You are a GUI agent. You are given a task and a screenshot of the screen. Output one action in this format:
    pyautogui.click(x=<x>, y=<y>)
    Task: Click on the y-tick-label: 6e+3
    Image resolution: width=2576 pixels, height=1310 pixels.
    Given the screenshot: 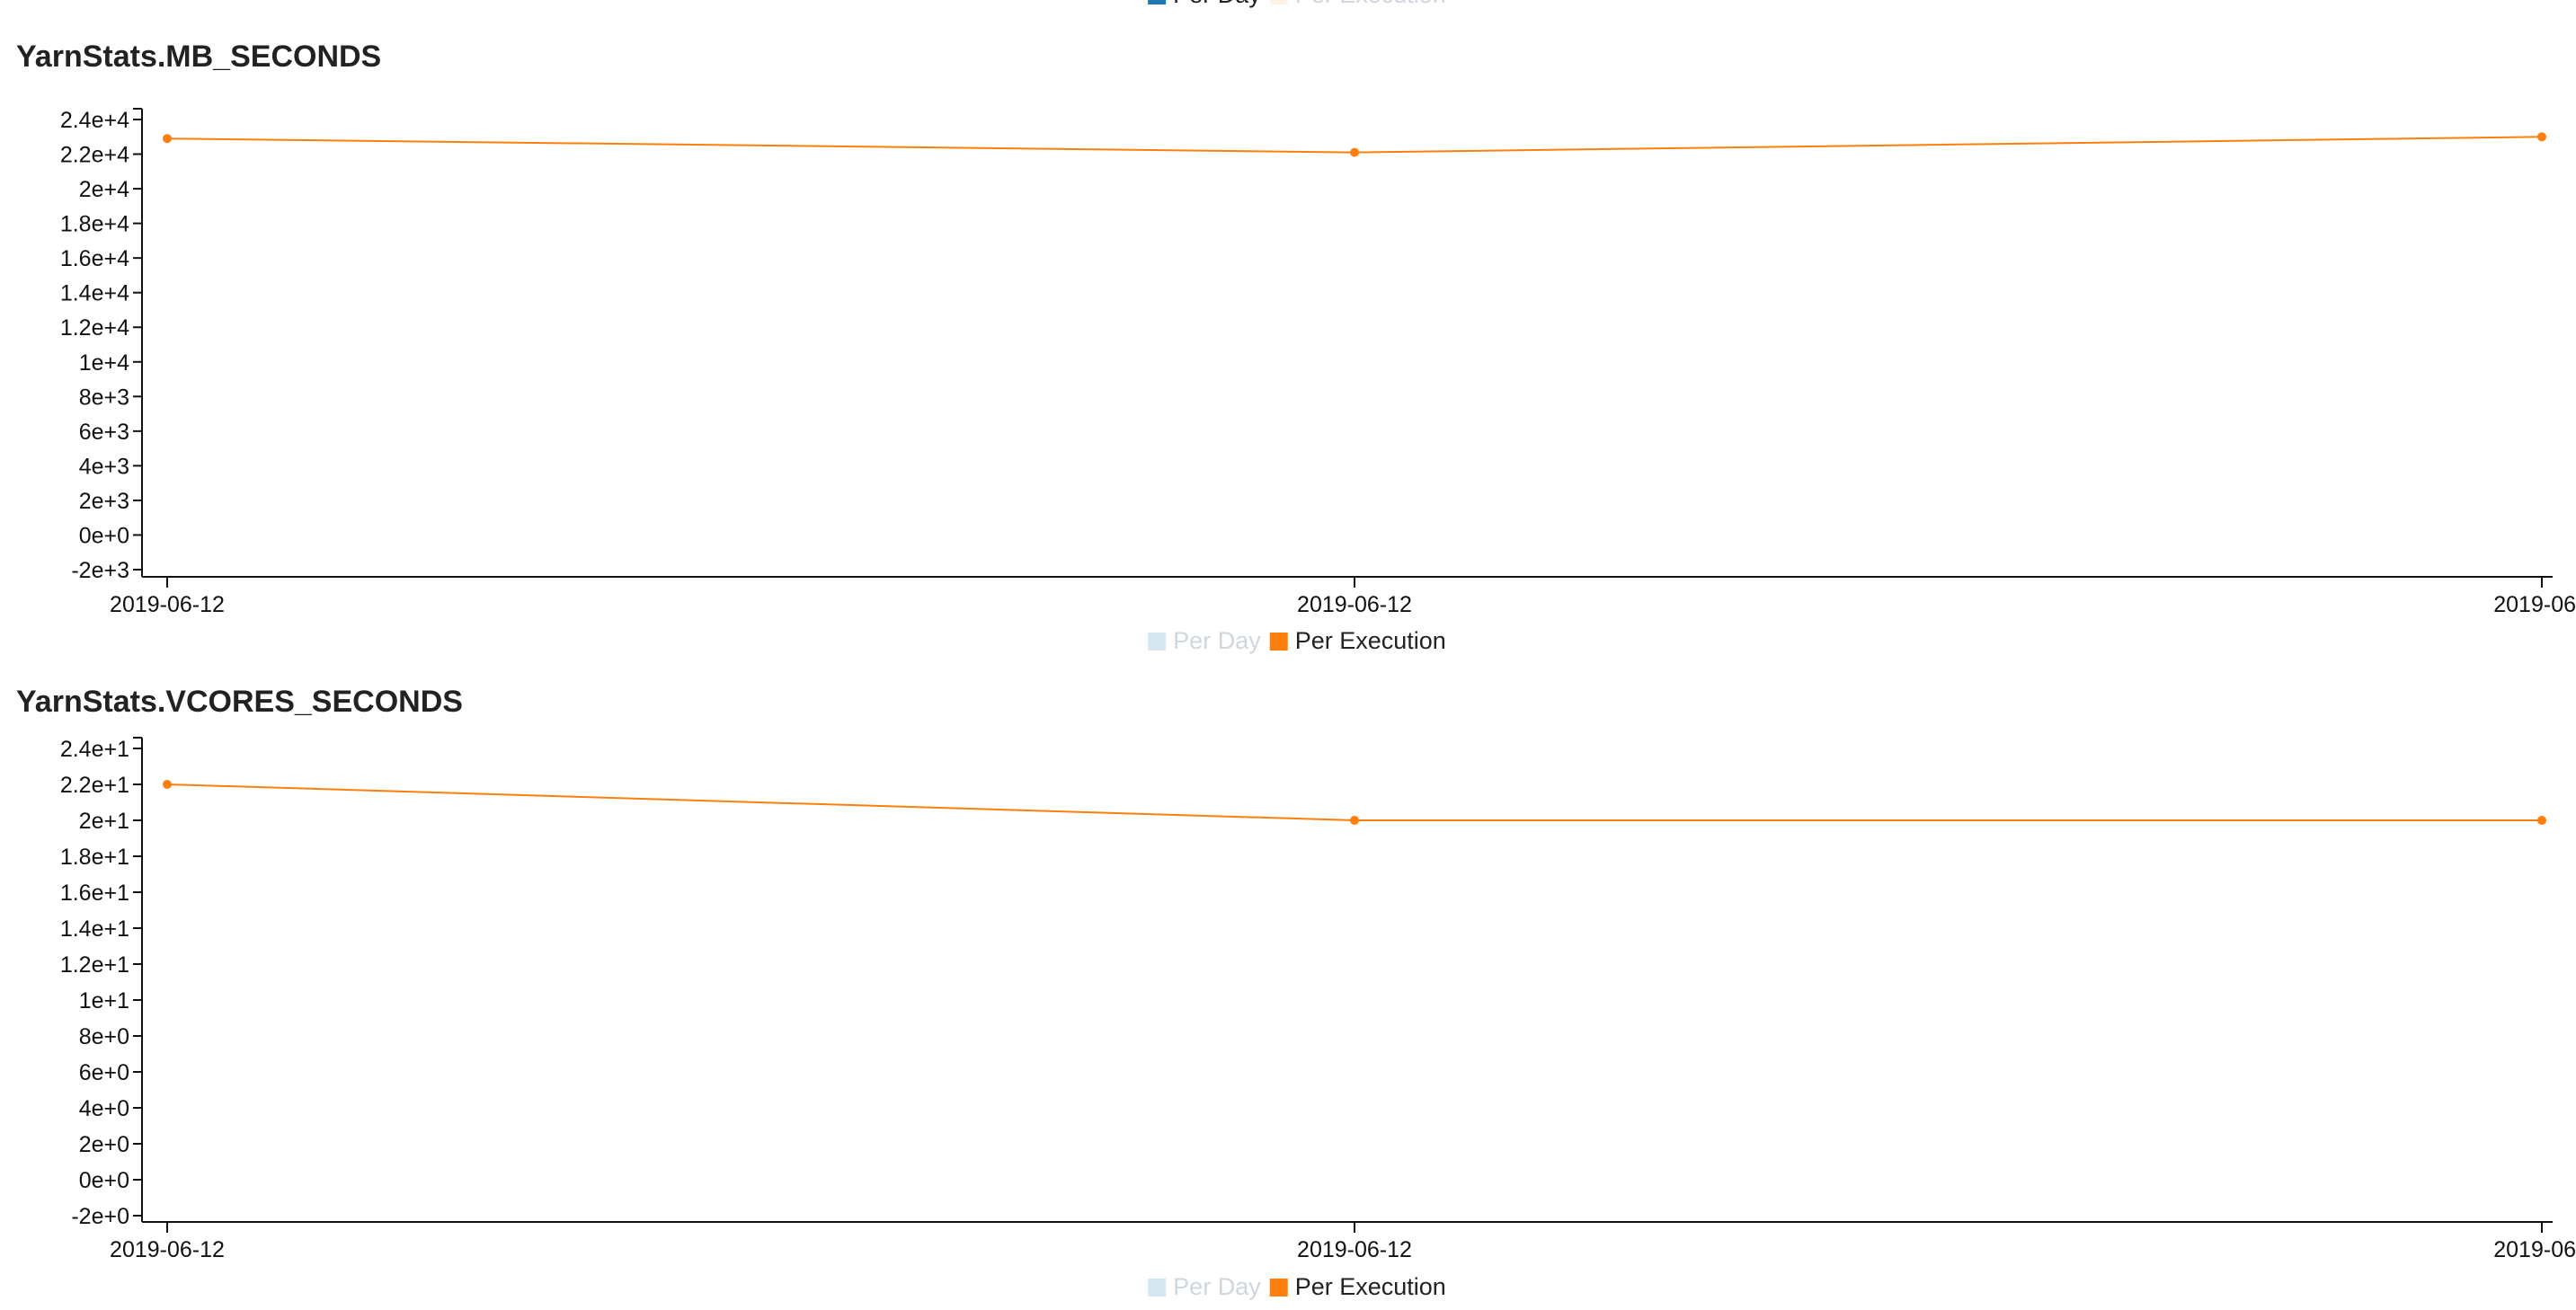 What is the action you would take?
    pyautogui.click(x=104, y=432)
    